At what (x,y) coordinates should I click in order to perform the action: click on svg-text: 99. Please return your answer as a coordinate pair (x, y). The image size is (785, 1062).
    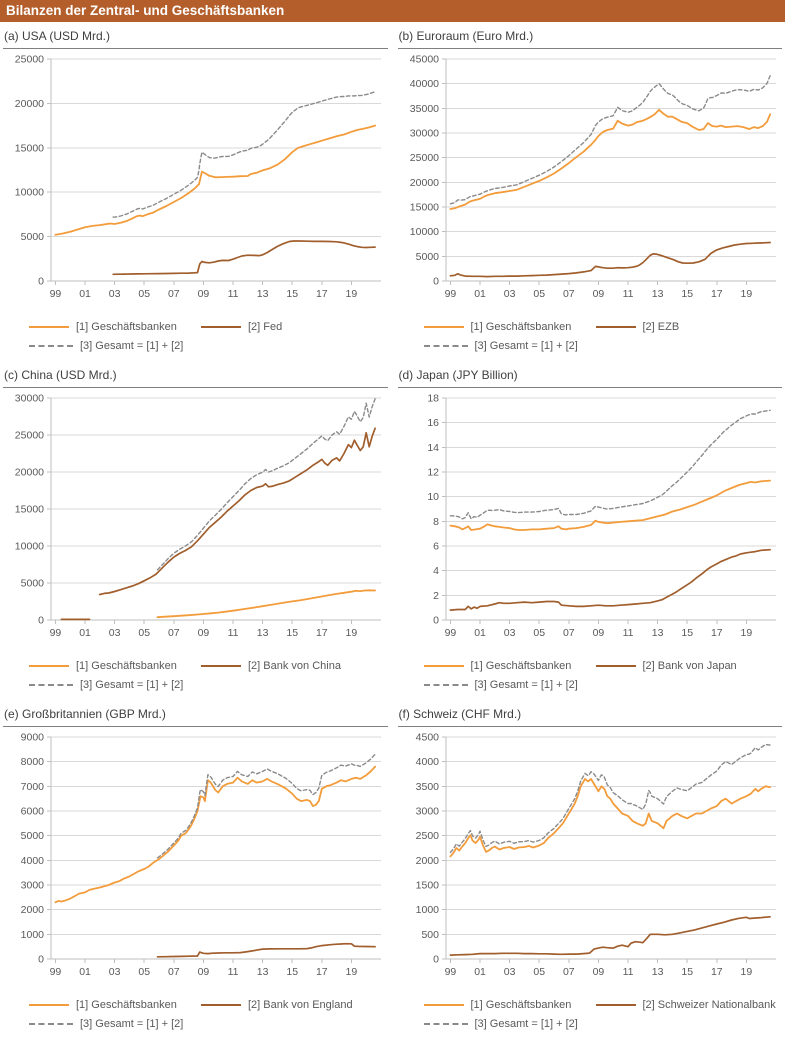
    Looking at the image, I should click on (450, 972).